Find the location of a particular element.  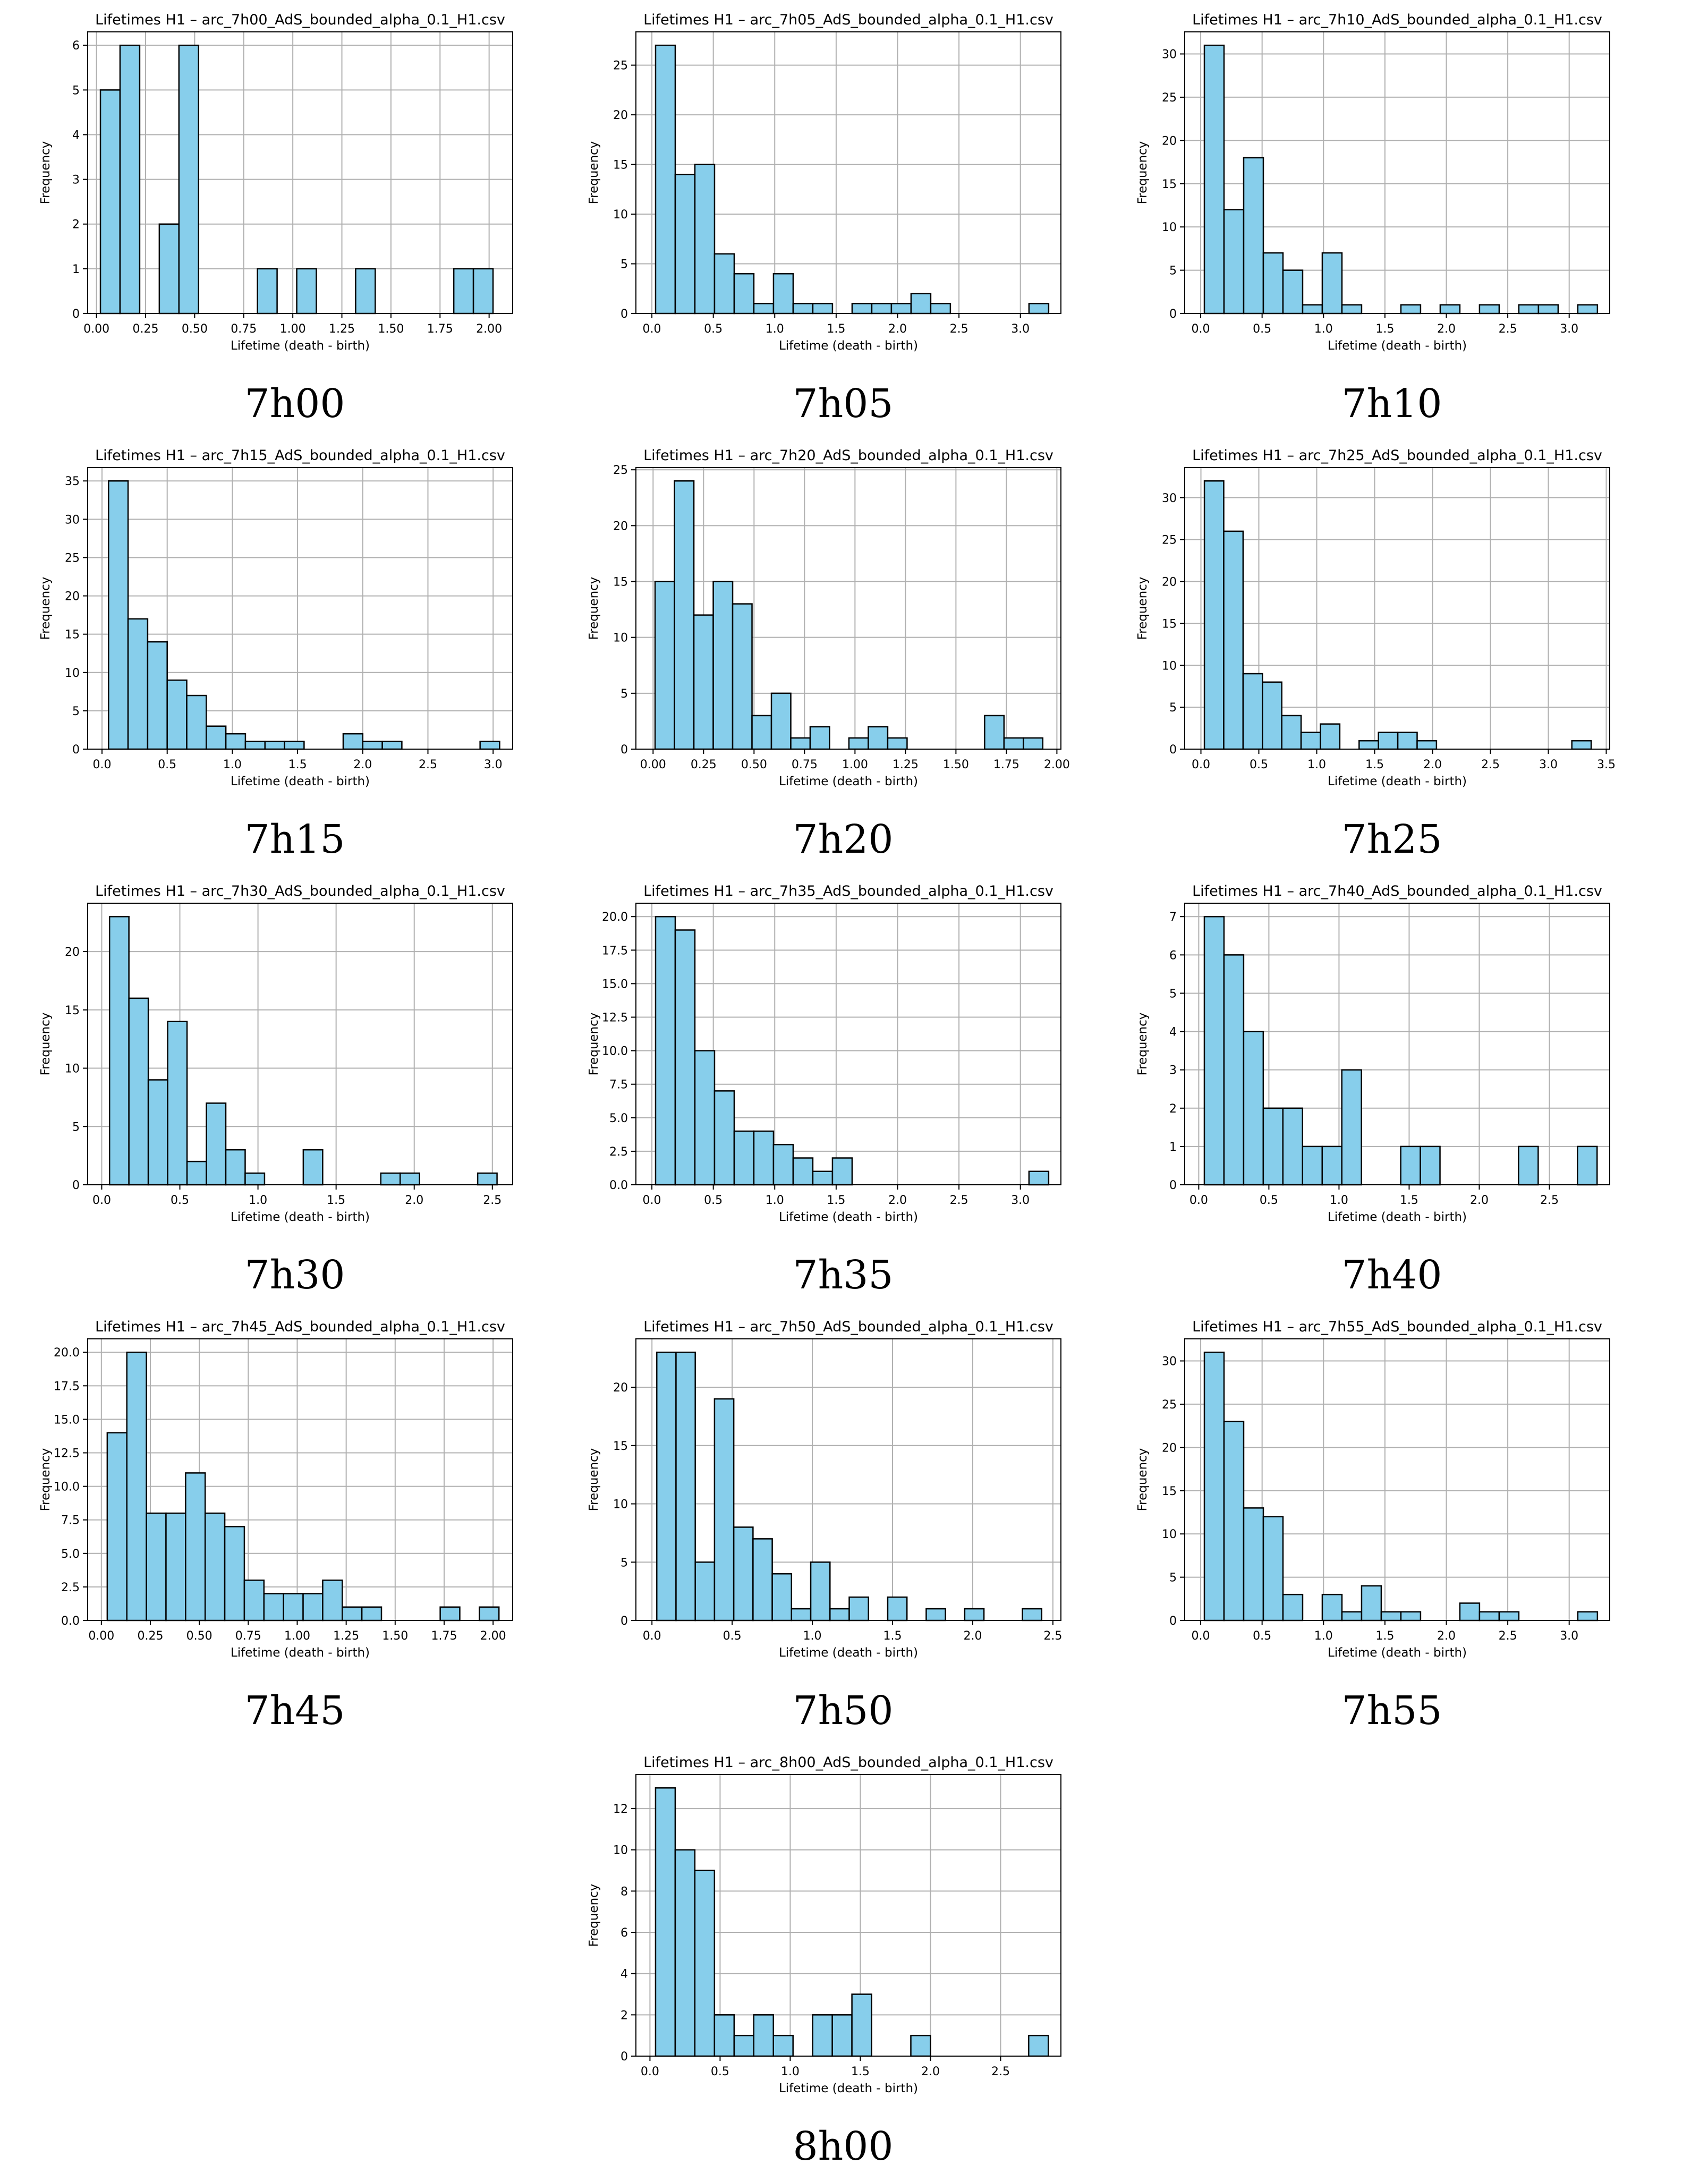

panel-caption: 7h25 is located at coordinates (1391, 839).